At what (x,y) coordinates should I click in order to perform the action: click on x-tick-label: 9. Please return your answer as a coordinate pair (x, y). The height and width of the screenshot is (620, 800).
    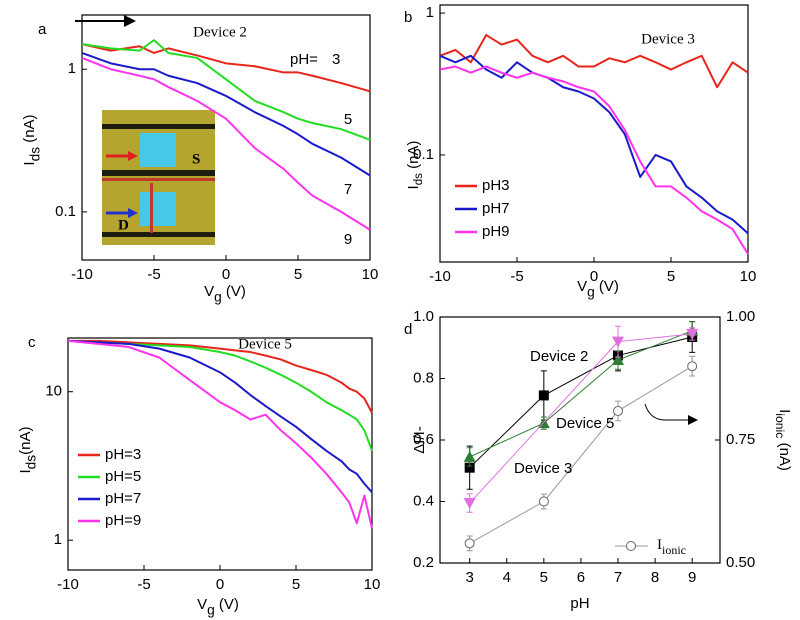
    Looking at the image, I should click on (692, 577).